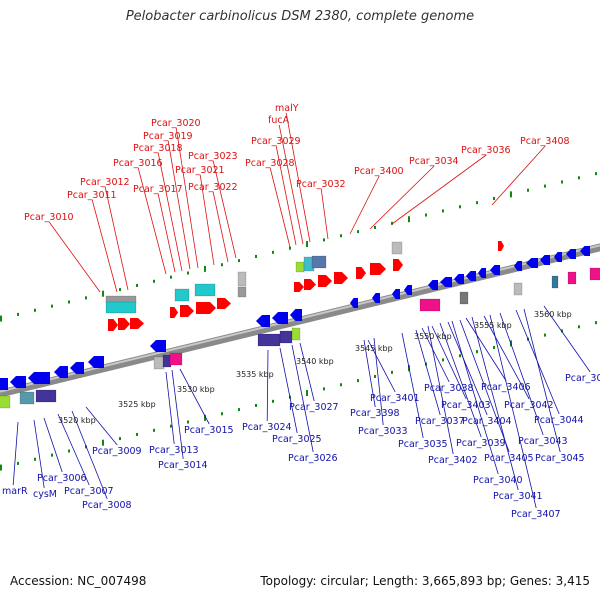  What do you see at coordinates (487, 421) in the screenshot?
I see `gene-label: Pcar_3404` at bounding box center [487, 421].